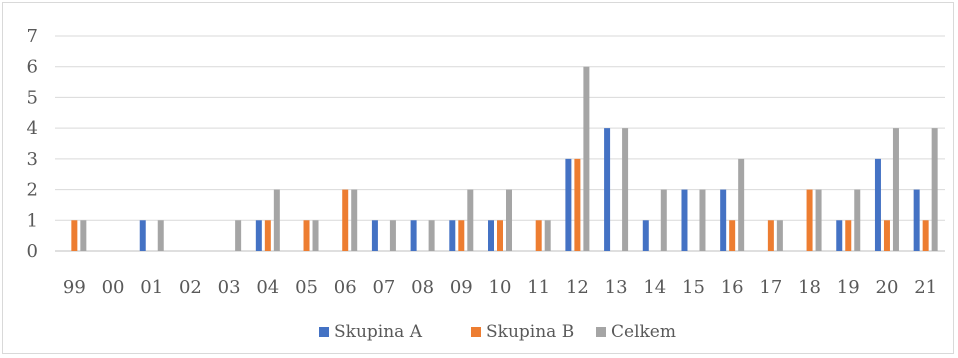  What do you see at coordinates (577, 287) in the screenshot?
I see `x-tick-label: 12` at bounding box center [577, 287].